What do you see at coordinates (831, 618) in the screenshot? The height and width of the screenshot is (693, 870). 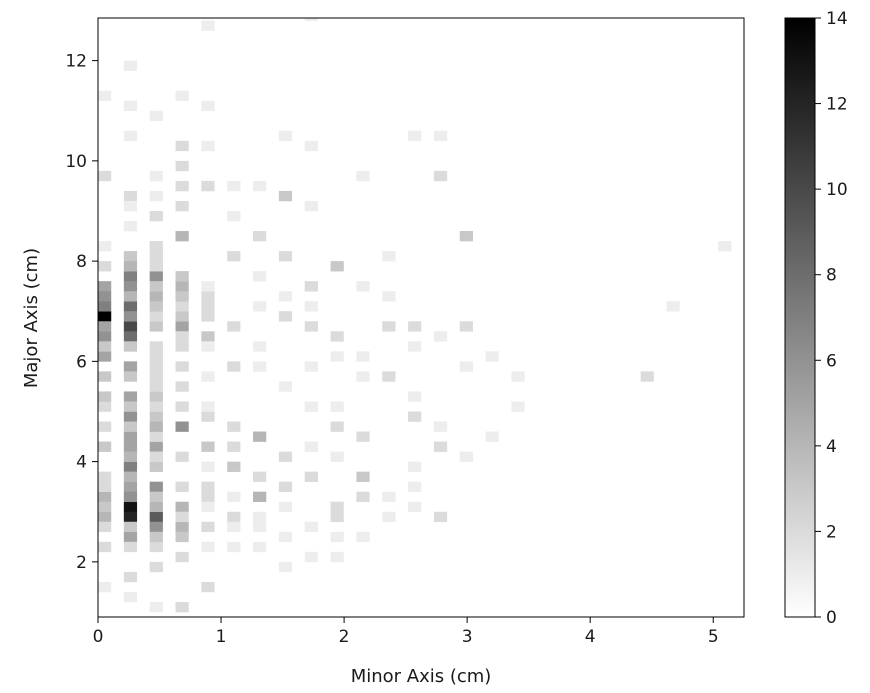 I see `colorbar-tick-label: 0` at bounding box center [831, 618].